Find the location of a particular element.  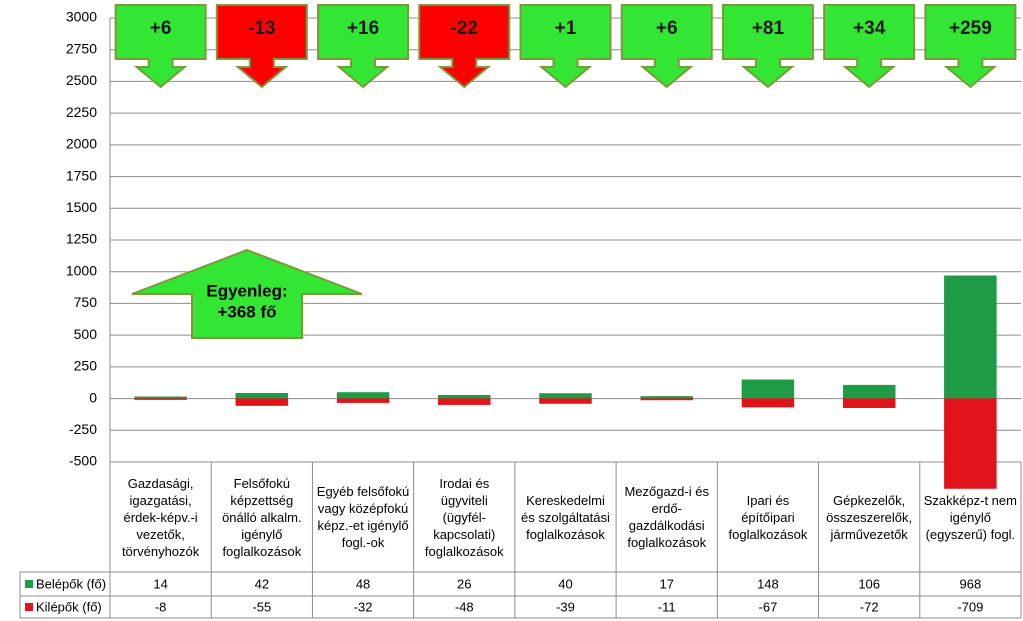

annotation-label: -22 is located at coordinates (464, 28).